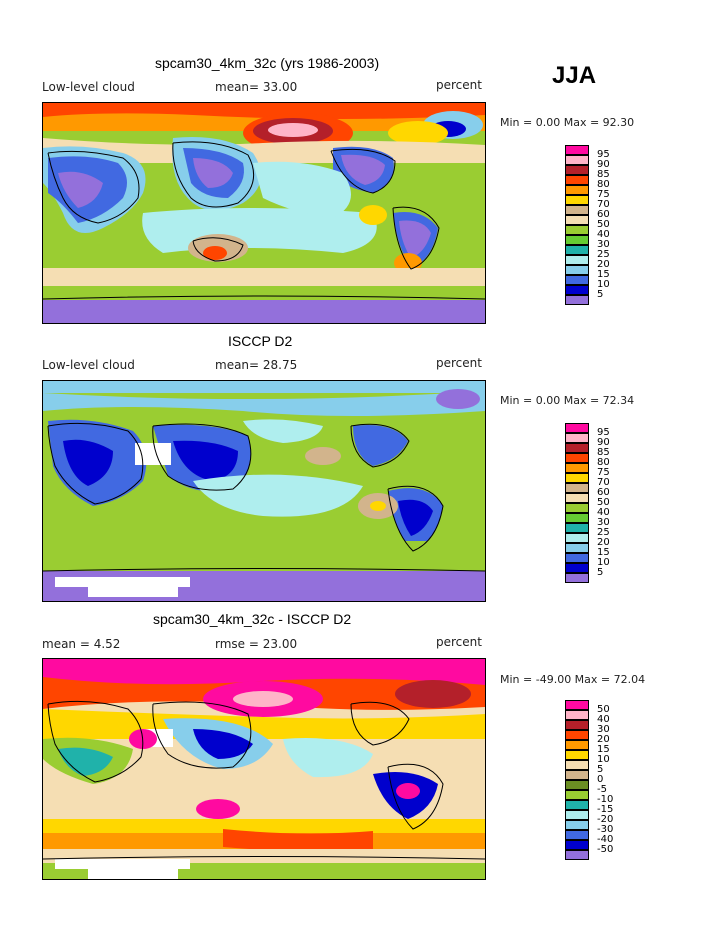  I want to click on panel1-legend-label: 50, so click(603, 224).